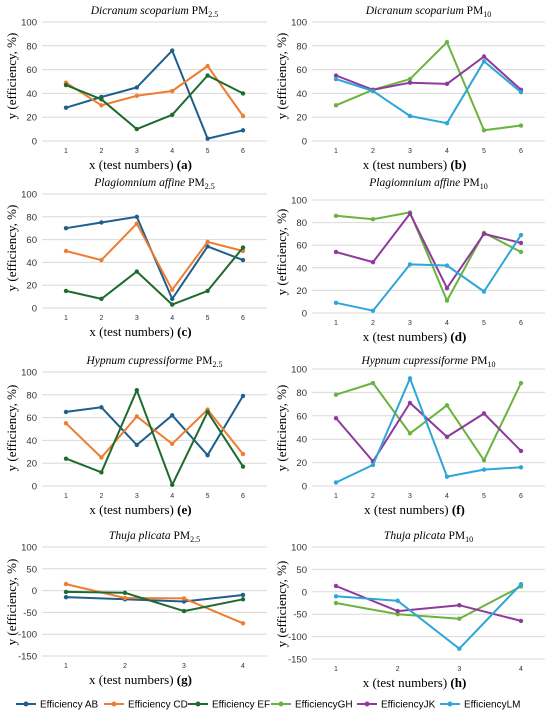  Describe the element at coordinates (154, 12) in the screenshot. I see `chart-title: Dicranum scoparium PM2.5` at that location.